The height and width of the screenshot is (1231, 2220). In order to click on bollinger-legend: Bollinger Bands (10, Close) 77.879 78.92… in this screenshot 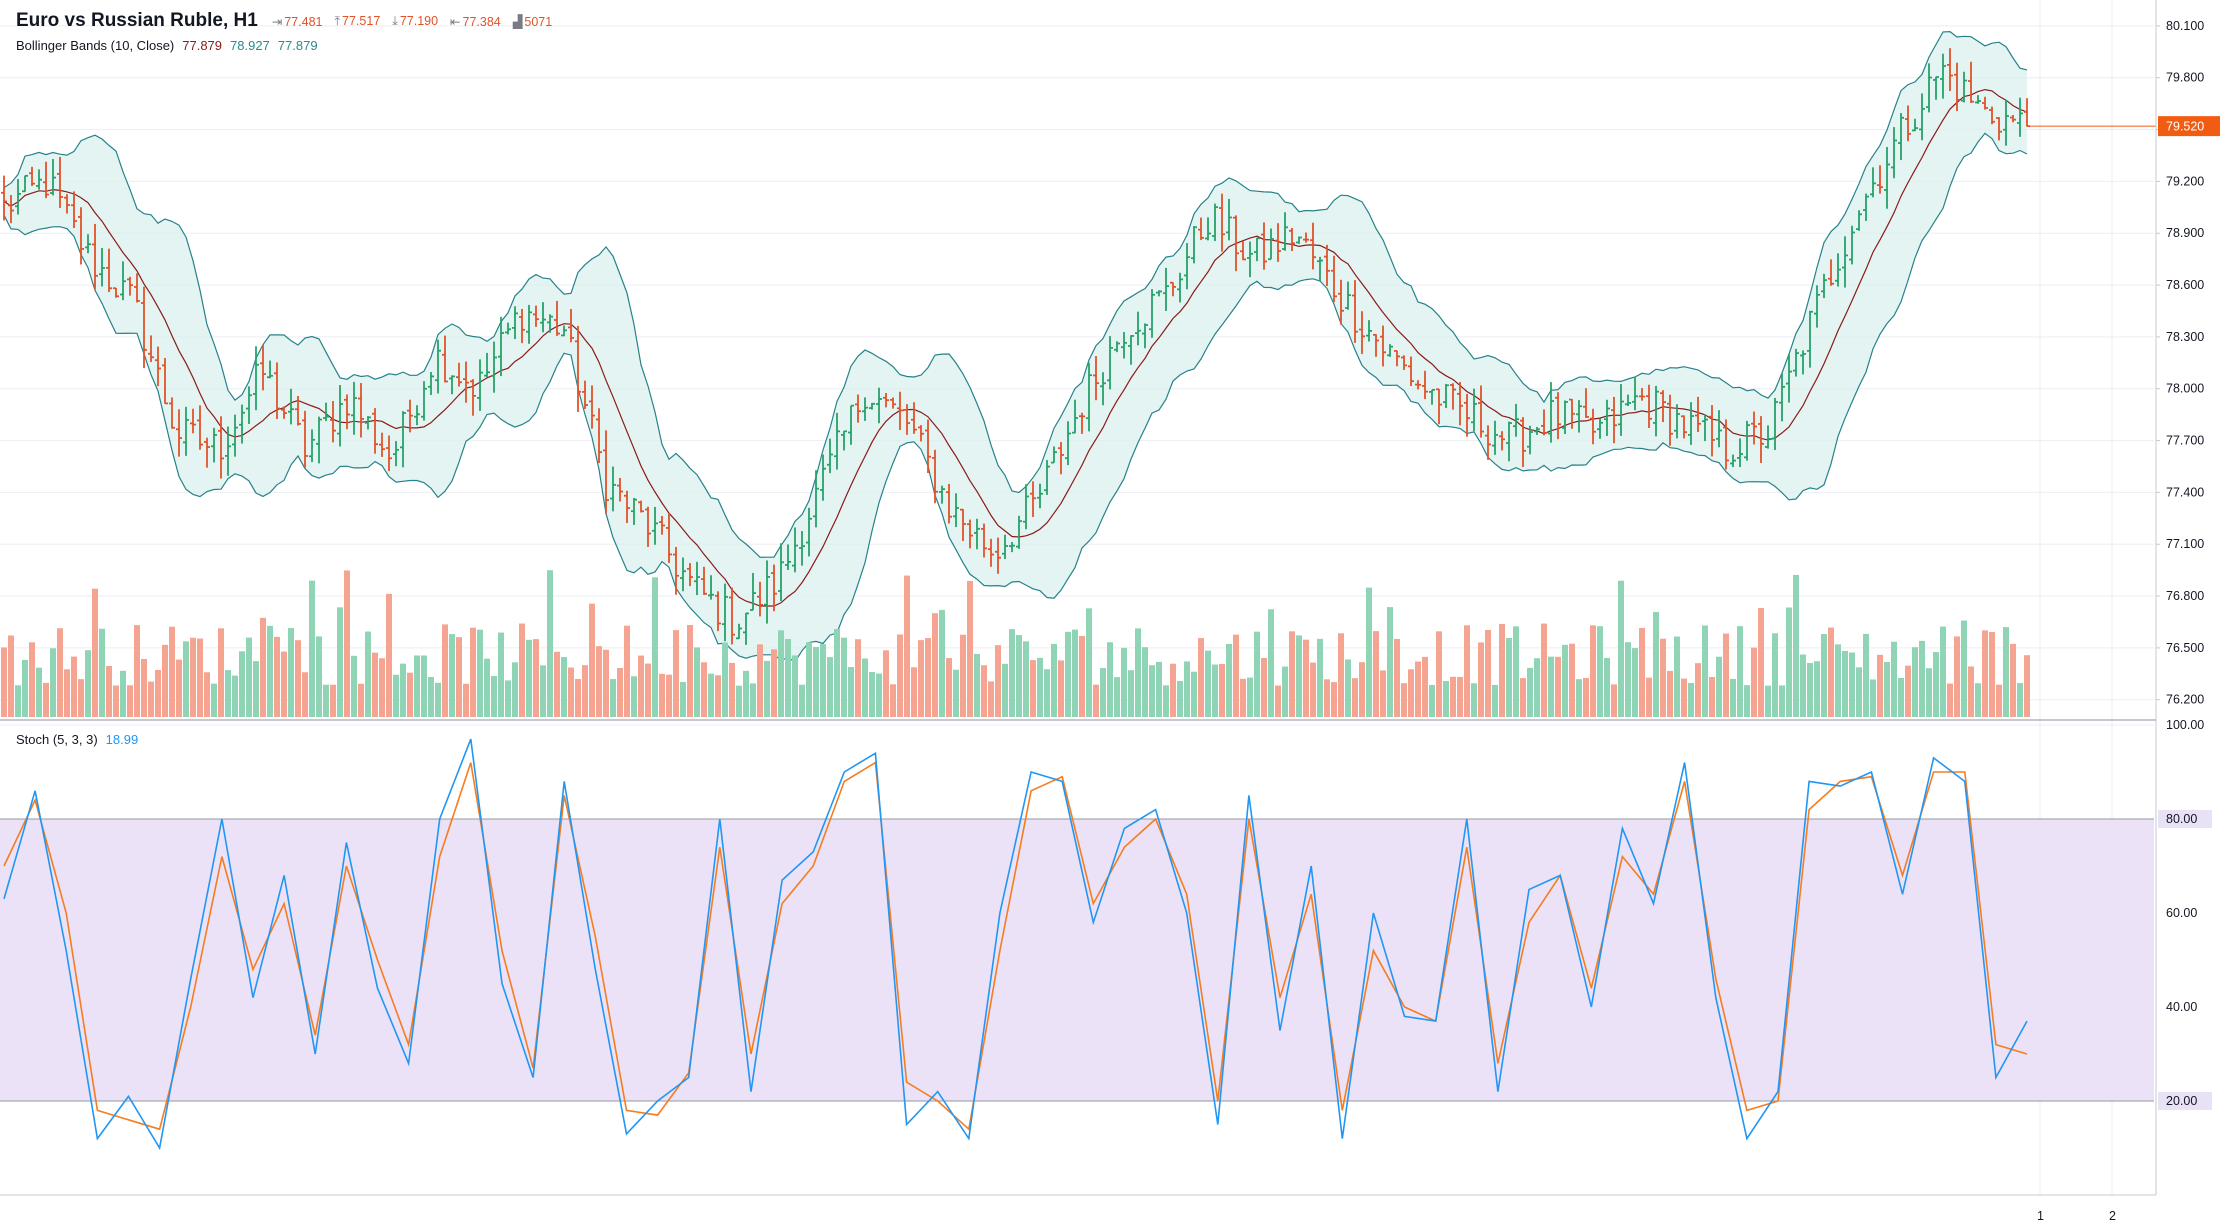, I will do `click(167, 45)`.